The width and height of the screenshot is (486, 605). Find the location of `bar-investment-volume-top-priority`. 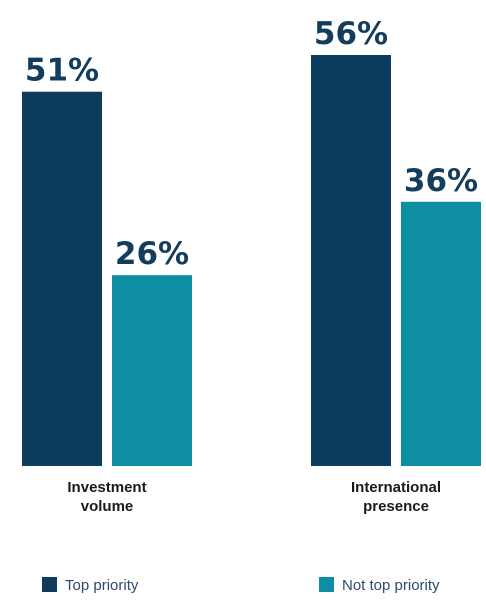

bar-investment-volume-top-priority is located at coordinates (62, 279).